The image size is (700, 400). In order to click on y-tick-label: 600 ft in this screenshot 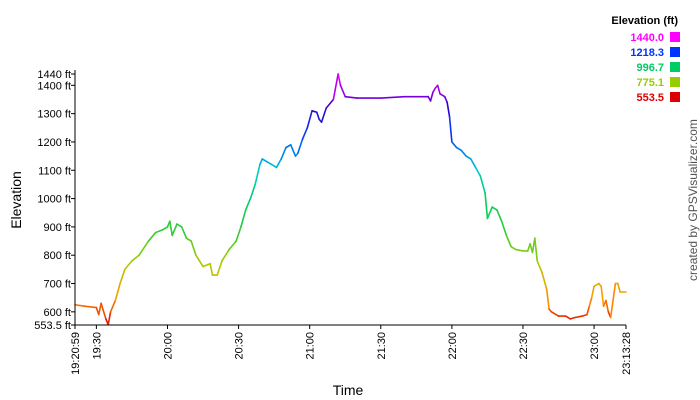, I will do `click(57, 313)`.